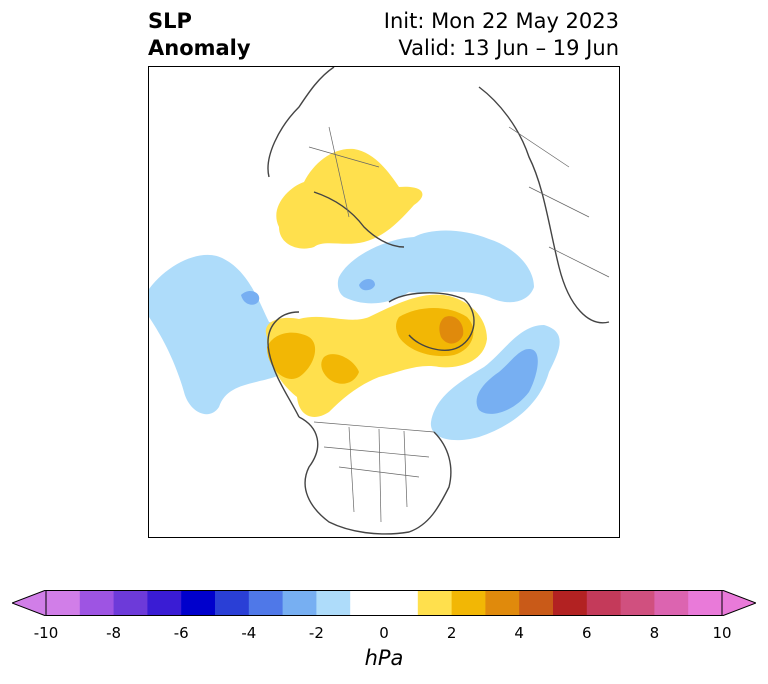 This screenshot has height=684, width=768. What do you see at coordinates (114, 633) in the screenshot?
I see `colorbar-tick-label: -8` at bounding box center [114, 633].